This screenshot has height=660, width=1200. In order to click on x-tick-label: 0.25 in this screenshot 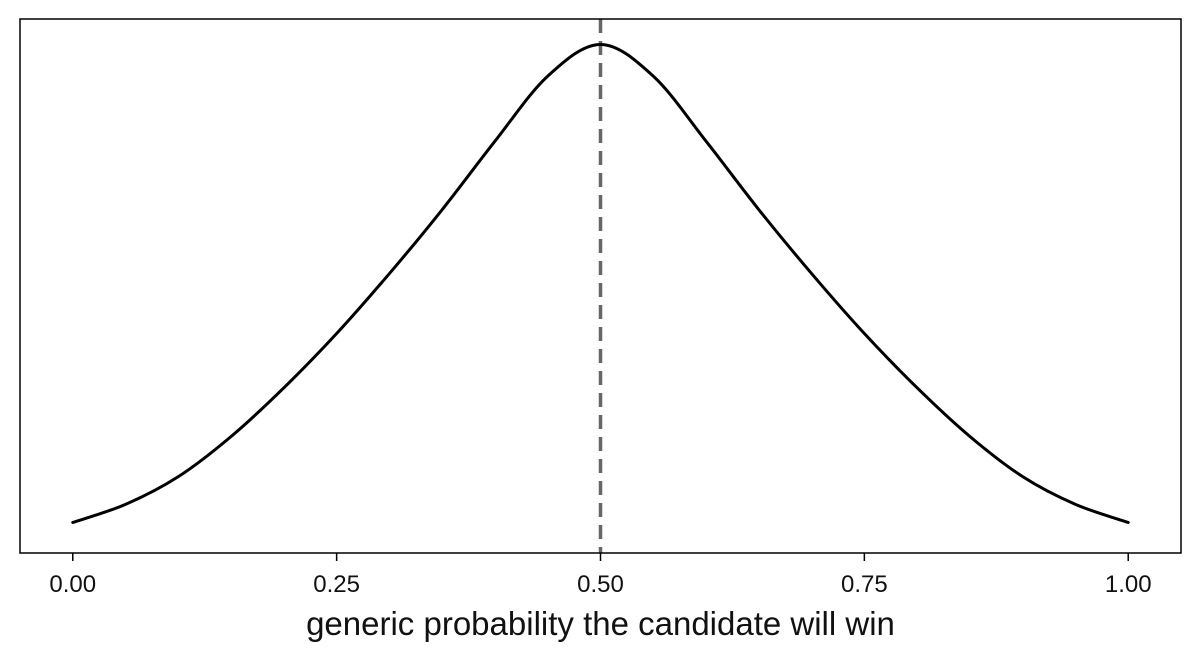, I will do `click(336, 584)`.